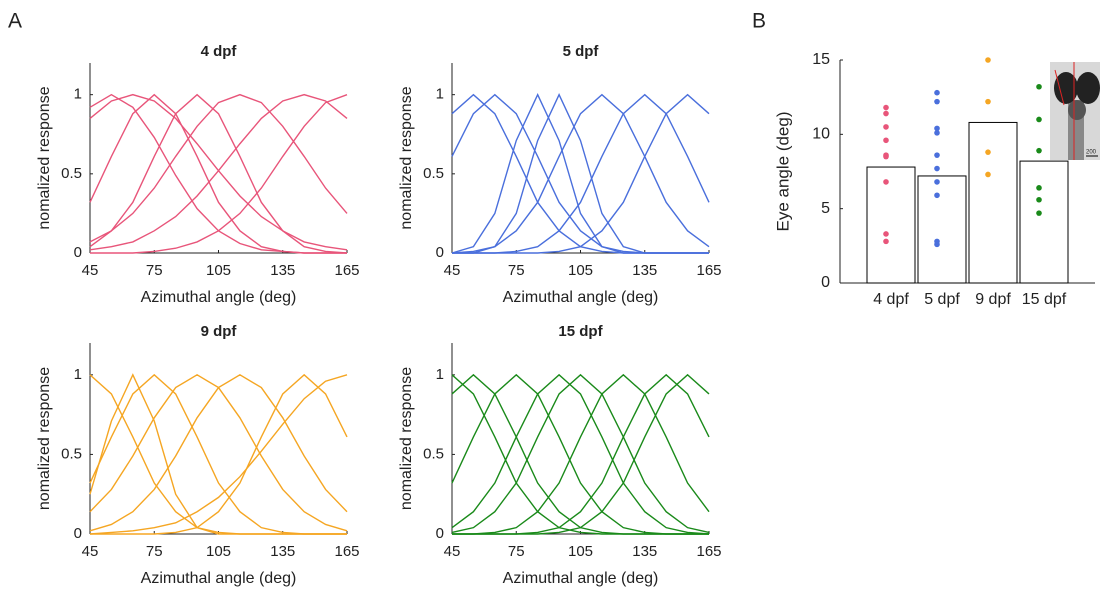 The image size is (1100, 590). I want to click on panel-label: A, so click(15, 21).